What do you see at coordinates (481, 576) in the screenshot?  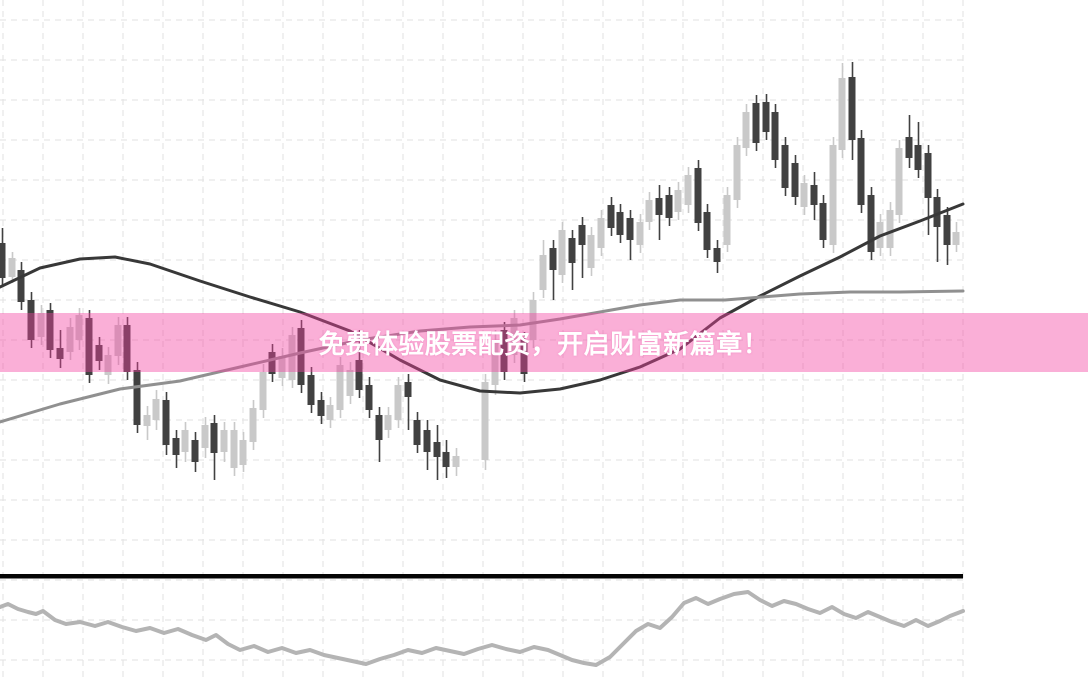 I see `panel-separator` at bounding box center [481, 576].